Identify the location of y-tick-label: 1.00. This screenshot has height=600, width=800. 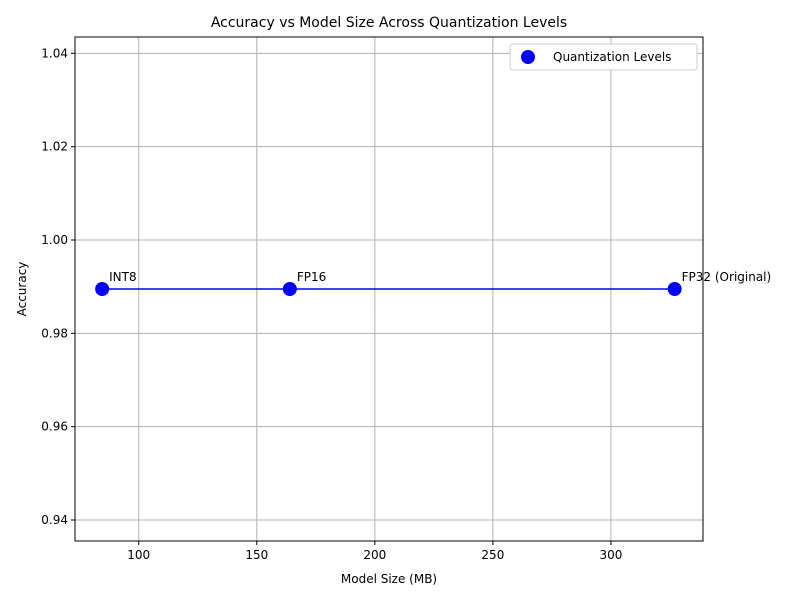
(54, 240).